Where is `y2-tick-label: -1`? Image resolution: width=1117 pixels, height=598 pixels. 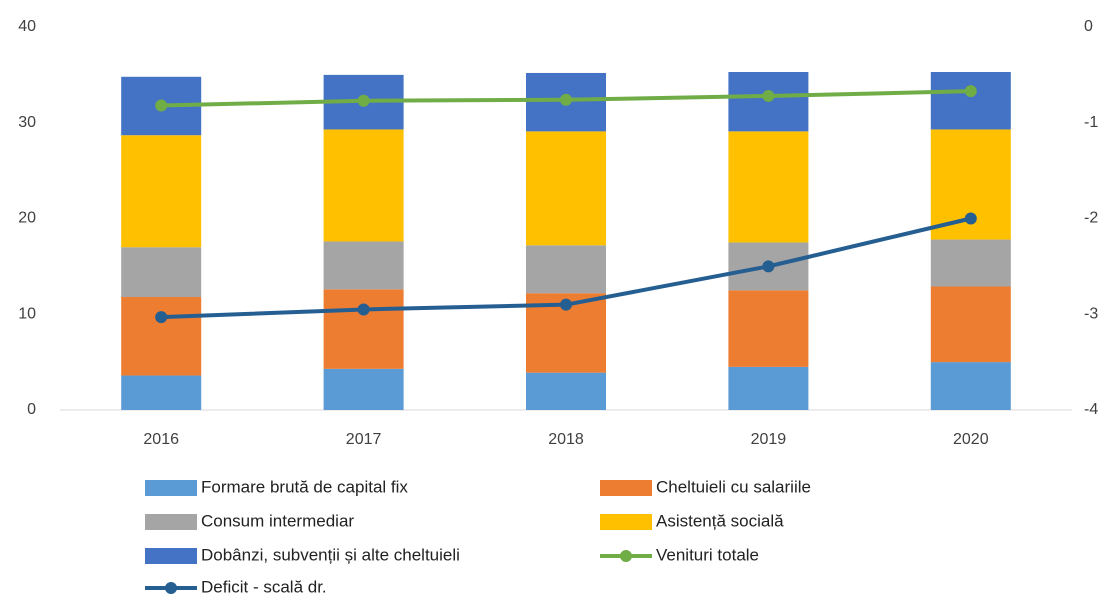
y2-tick-label: -1 is located at coordinates (1091, 122).